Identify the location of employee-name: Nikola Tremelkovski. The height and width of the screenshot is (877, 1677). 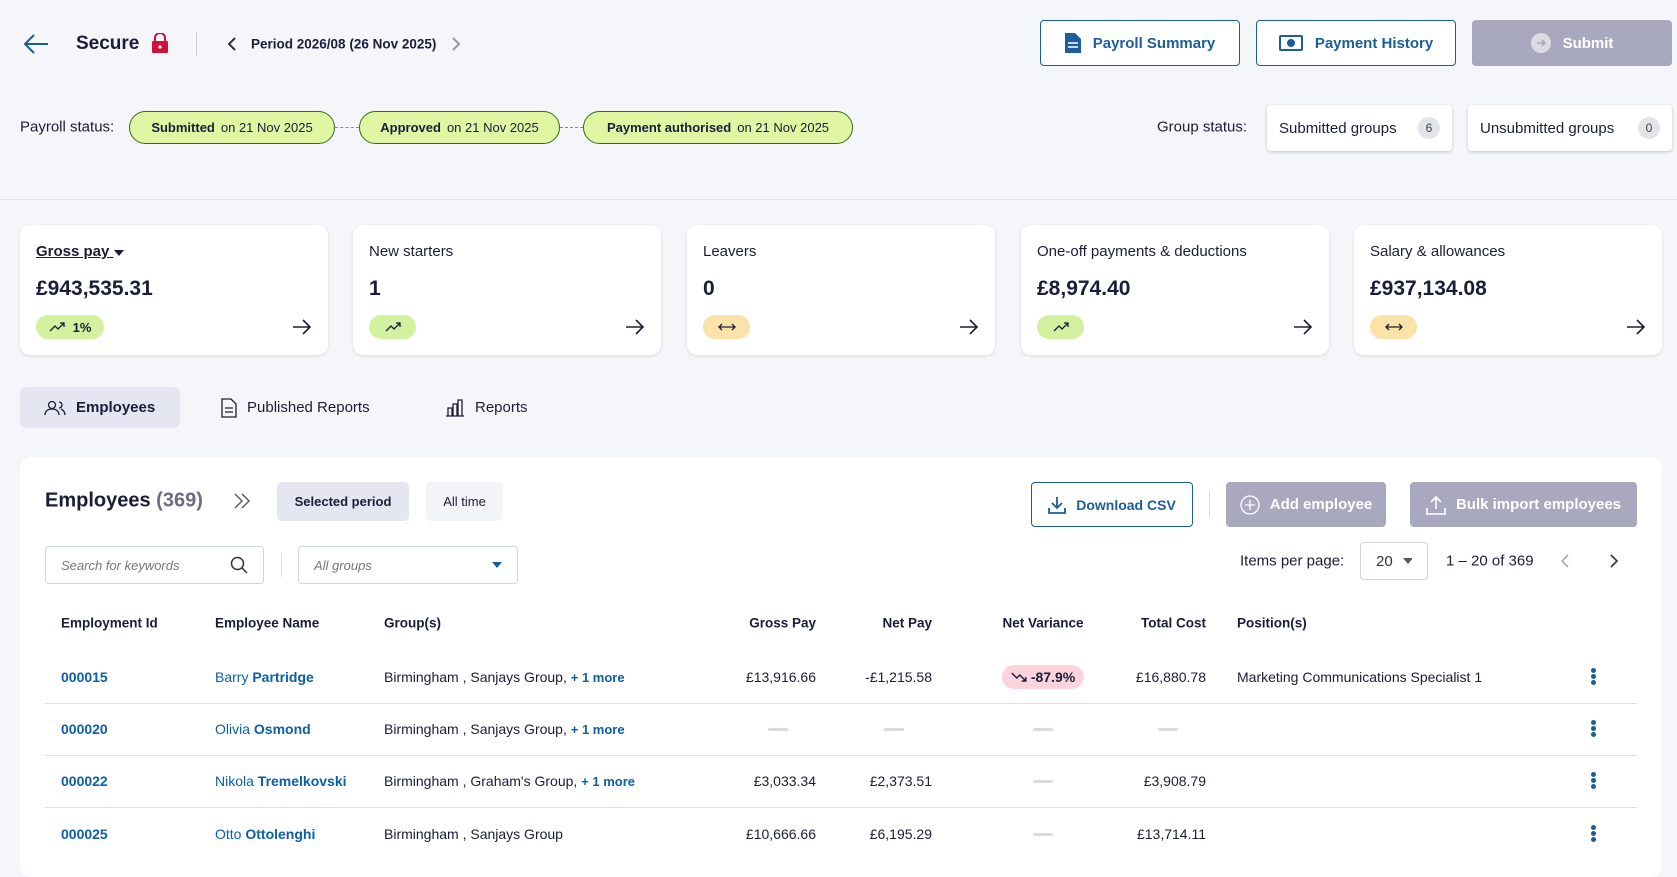
(281, 781).